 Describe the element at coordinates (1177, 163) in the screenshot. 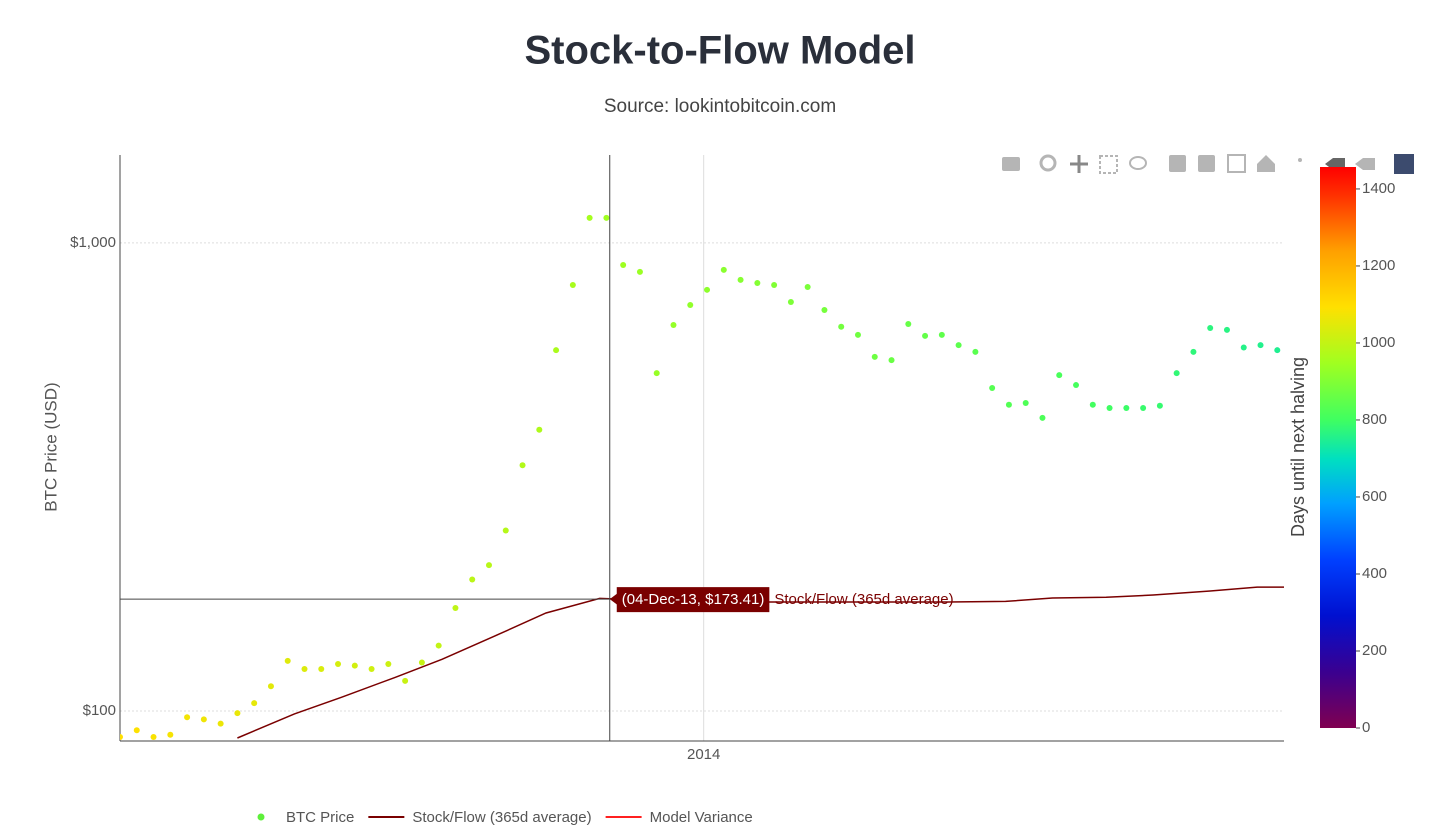

I see `zoom-in-button` at that location.